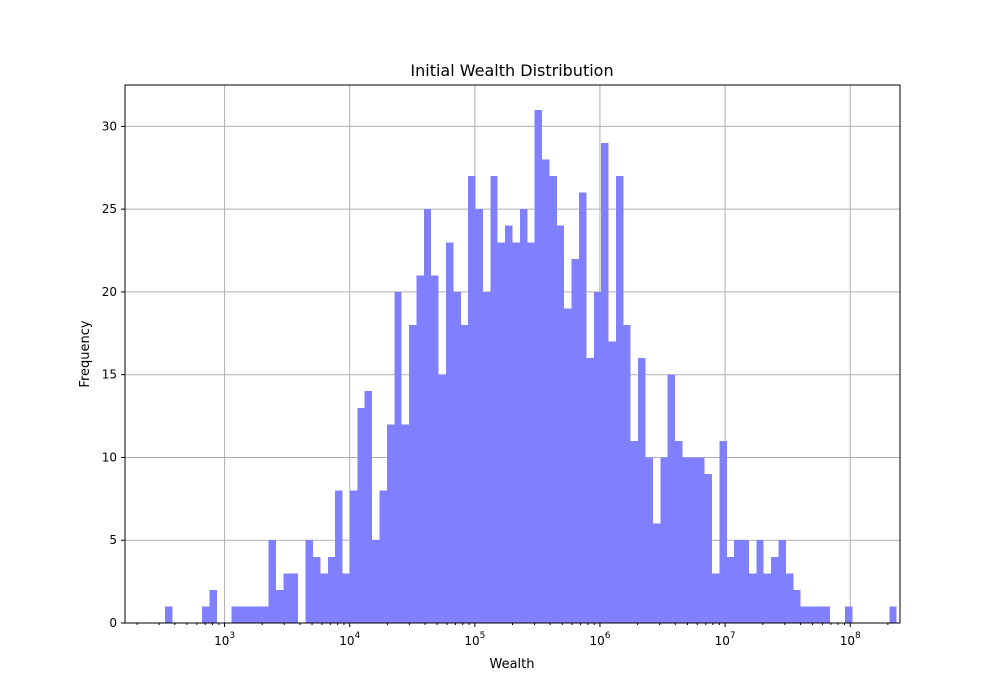 The height and width of the screenshot is (700, 1000). I want to click on x-tick-label: 10⁴, so click(349, 639).